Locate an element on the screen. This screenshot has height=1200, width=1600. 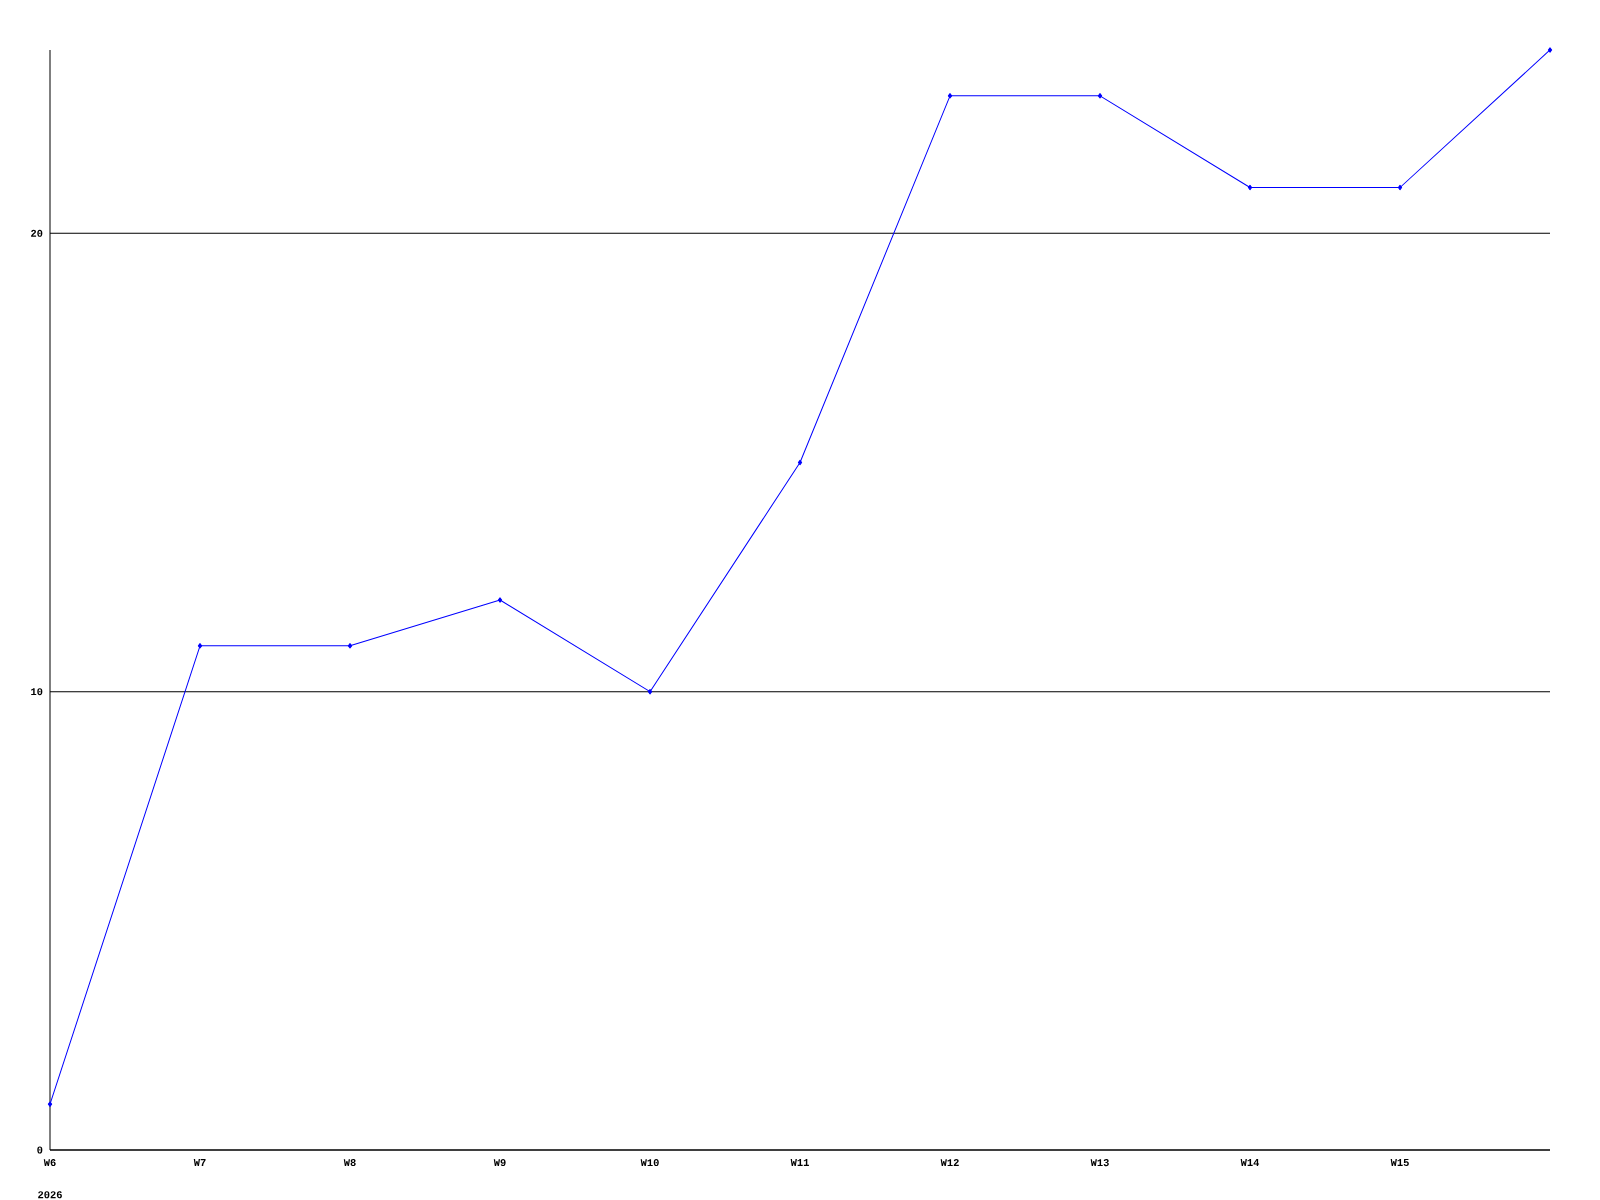
x-tick-label: W9 is located at coordinates (499, 1163).